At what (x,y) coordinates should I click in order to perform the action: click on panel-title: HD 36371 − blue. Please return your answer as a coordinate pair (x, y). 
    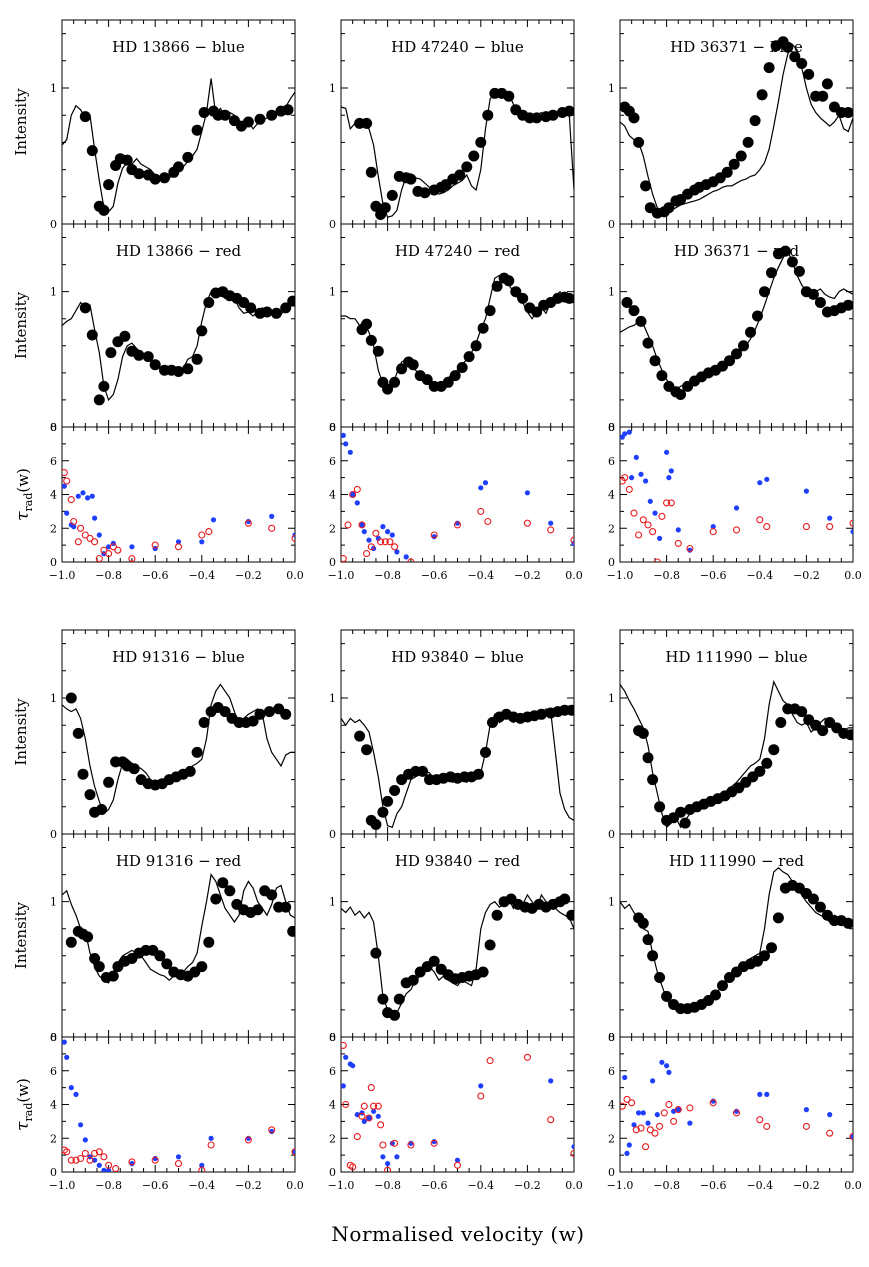
    Looking at the image, I should click on (736, 47).